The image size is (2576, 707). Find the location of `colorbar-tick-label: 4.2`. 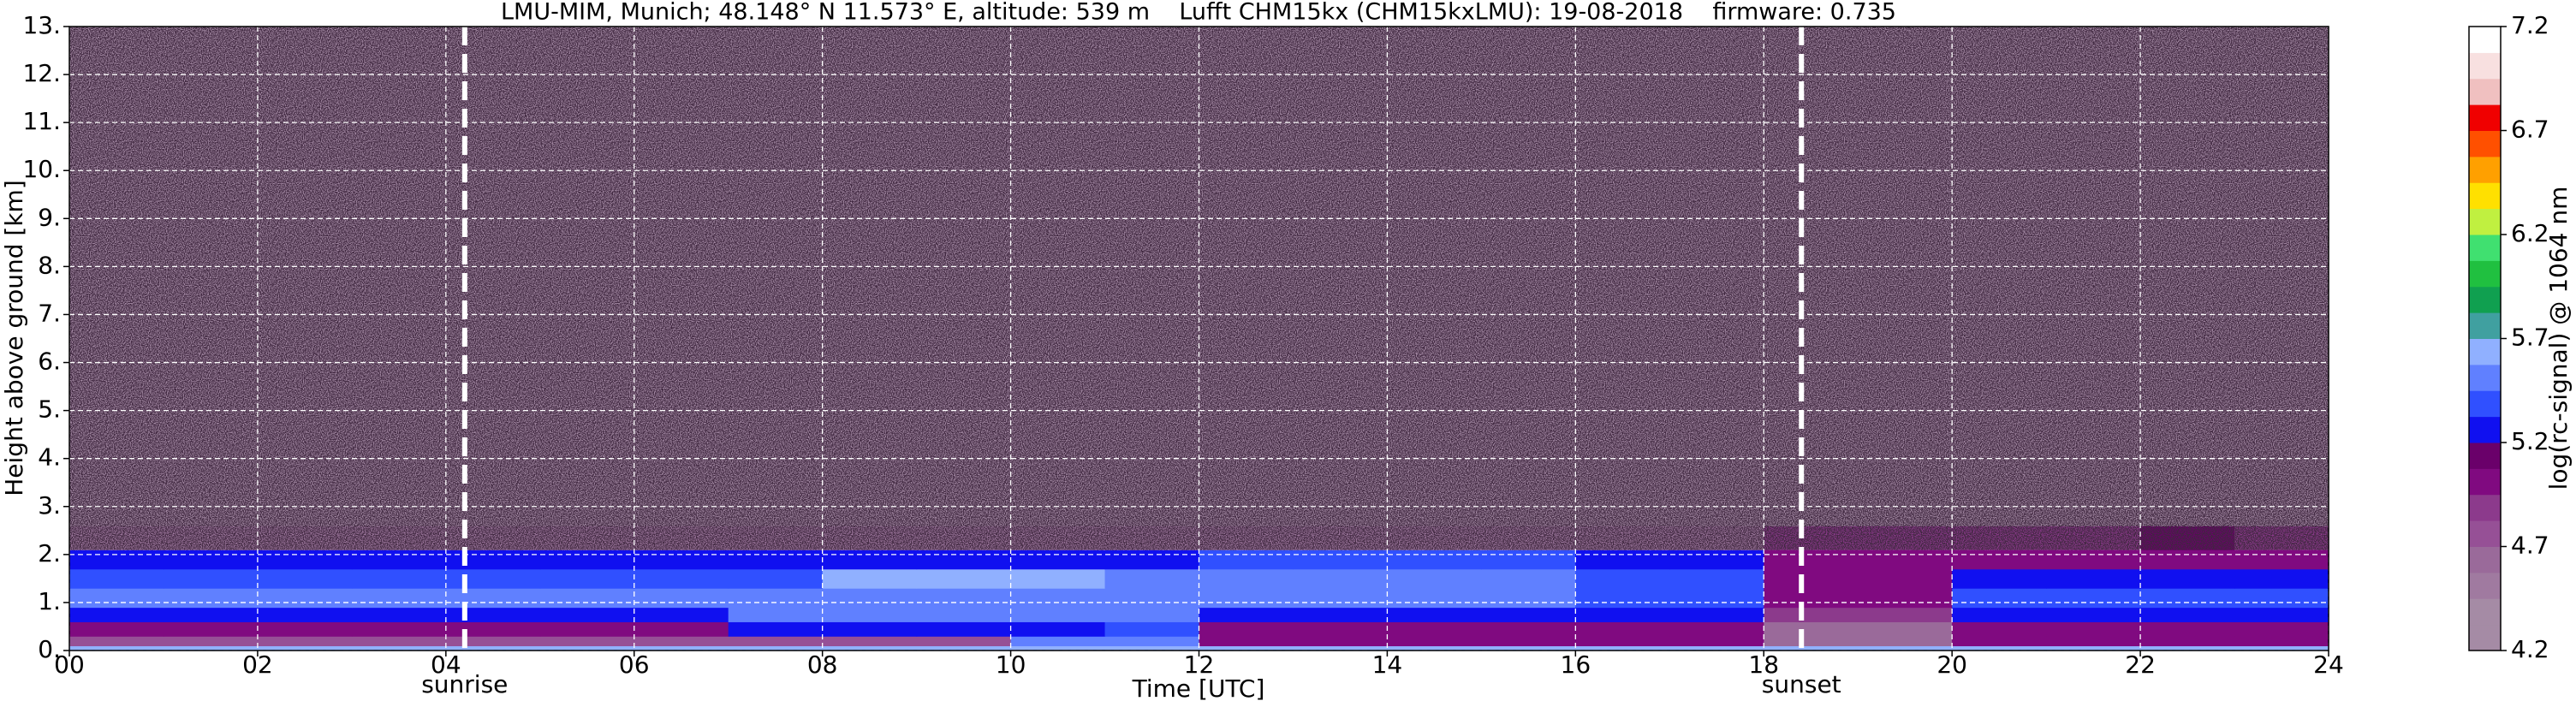

colorbar-tick-label: 4.2 is located at coordinates (2530, 649).